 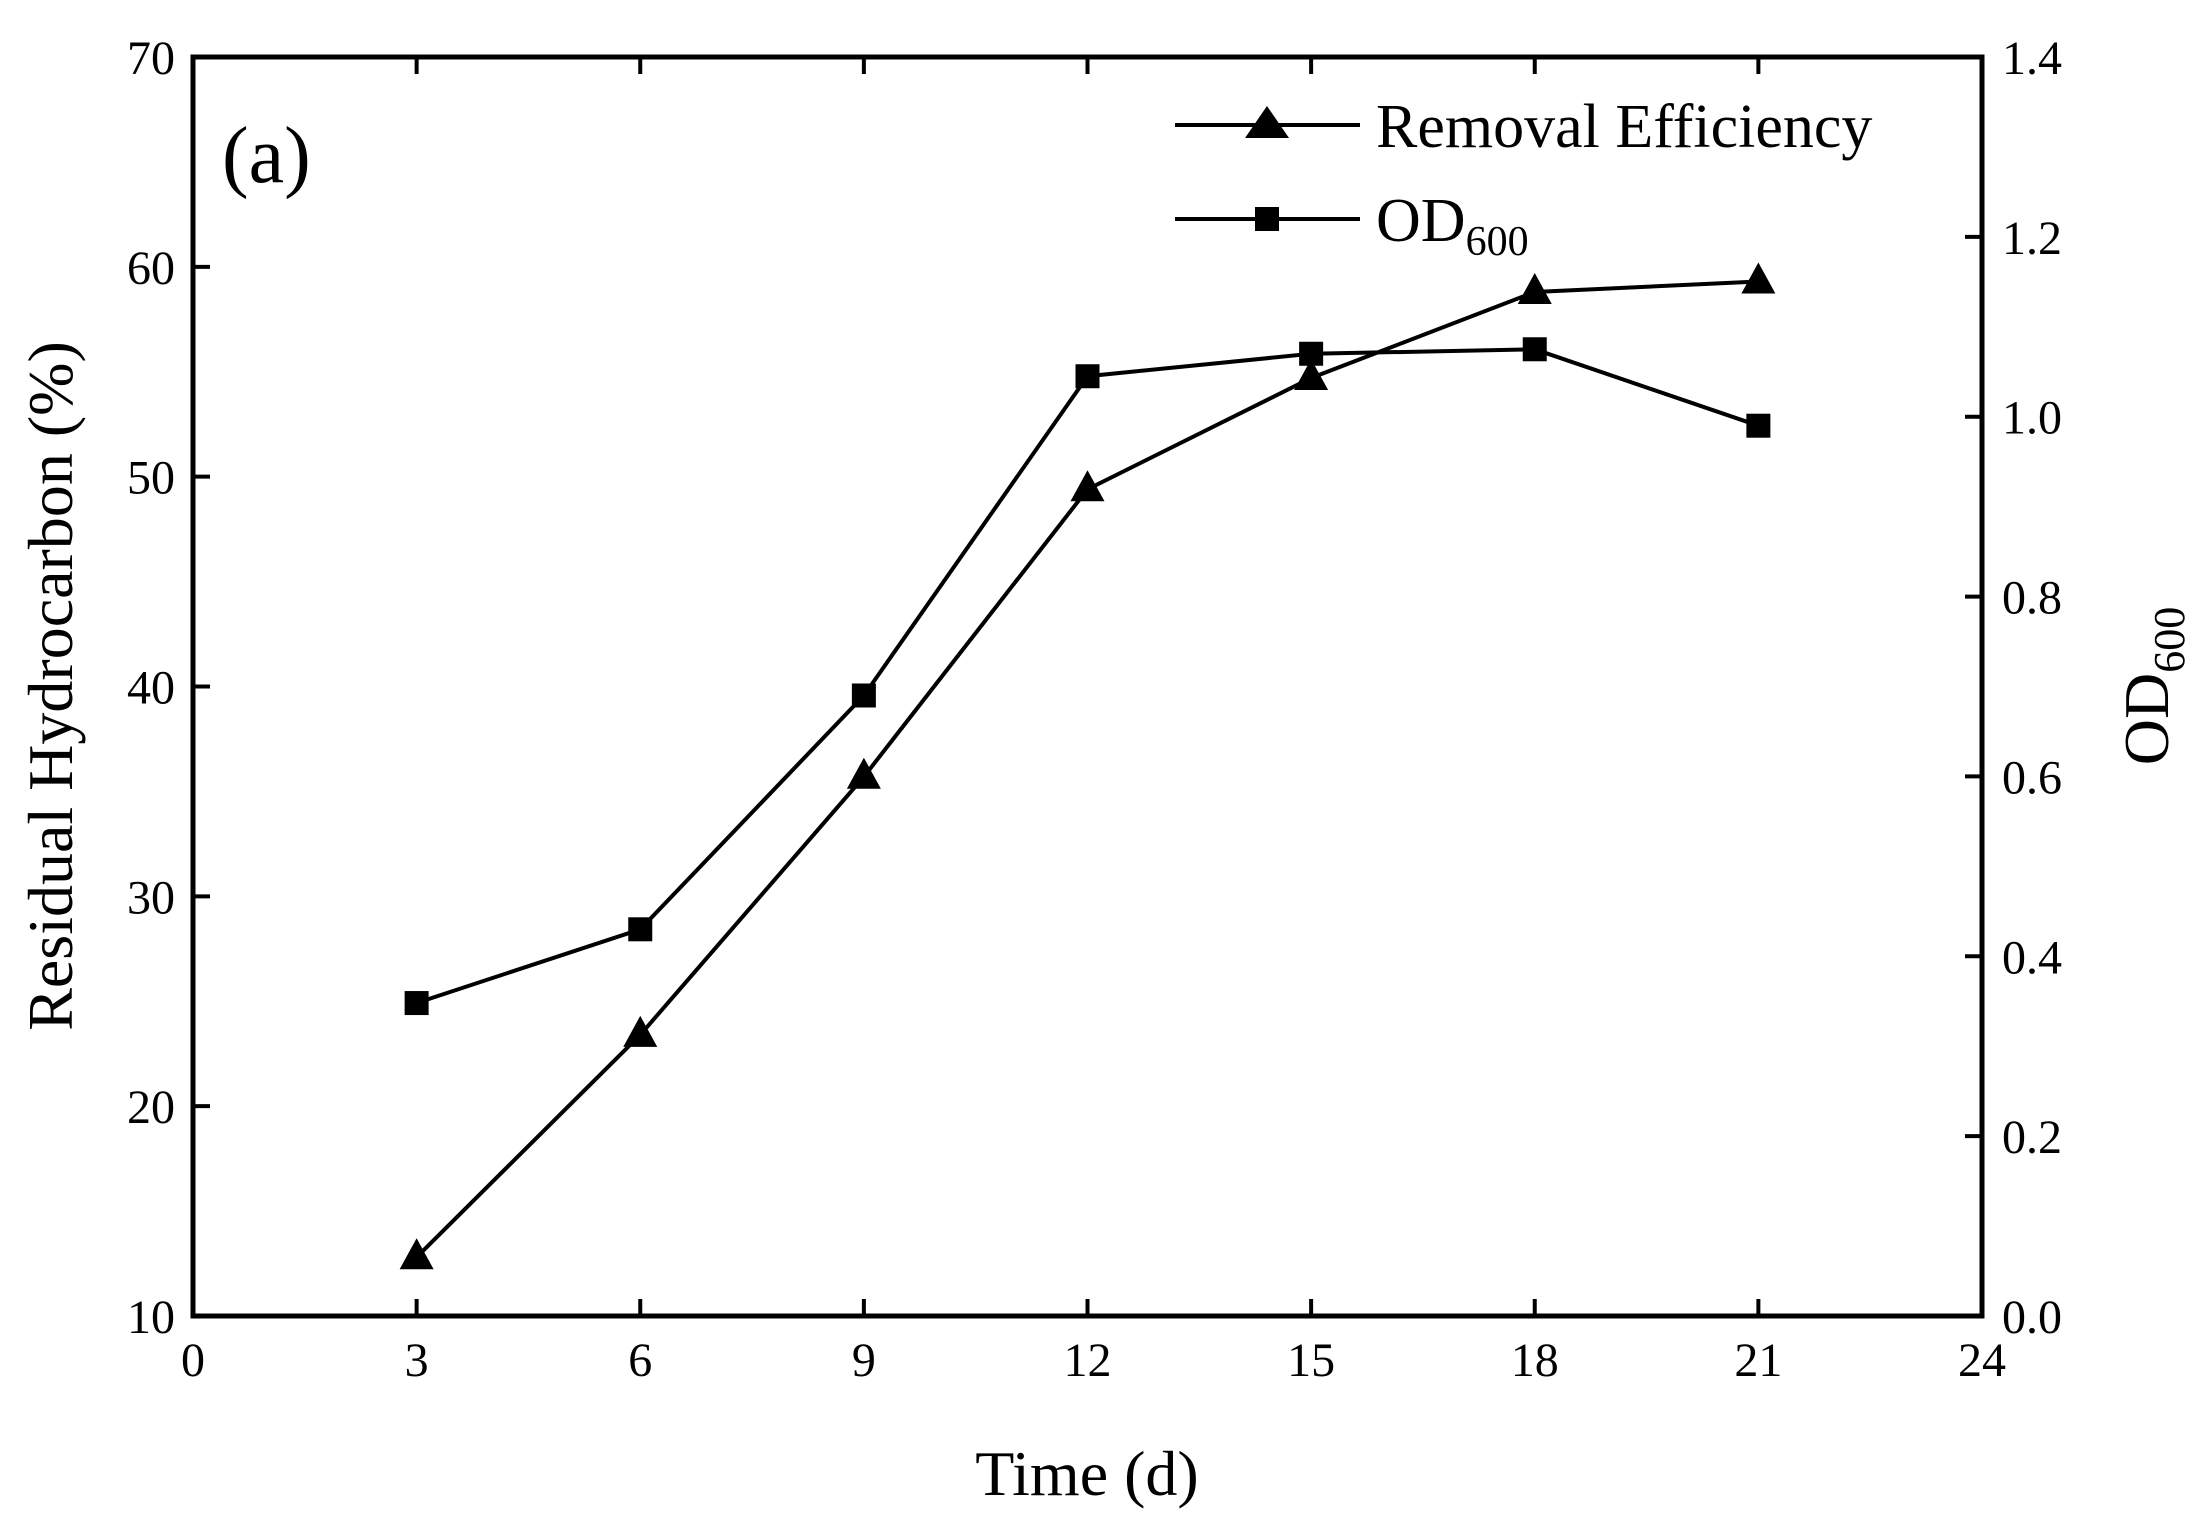 I want to click on legend-label-od600: OD600, so click(x=1452, y=226).